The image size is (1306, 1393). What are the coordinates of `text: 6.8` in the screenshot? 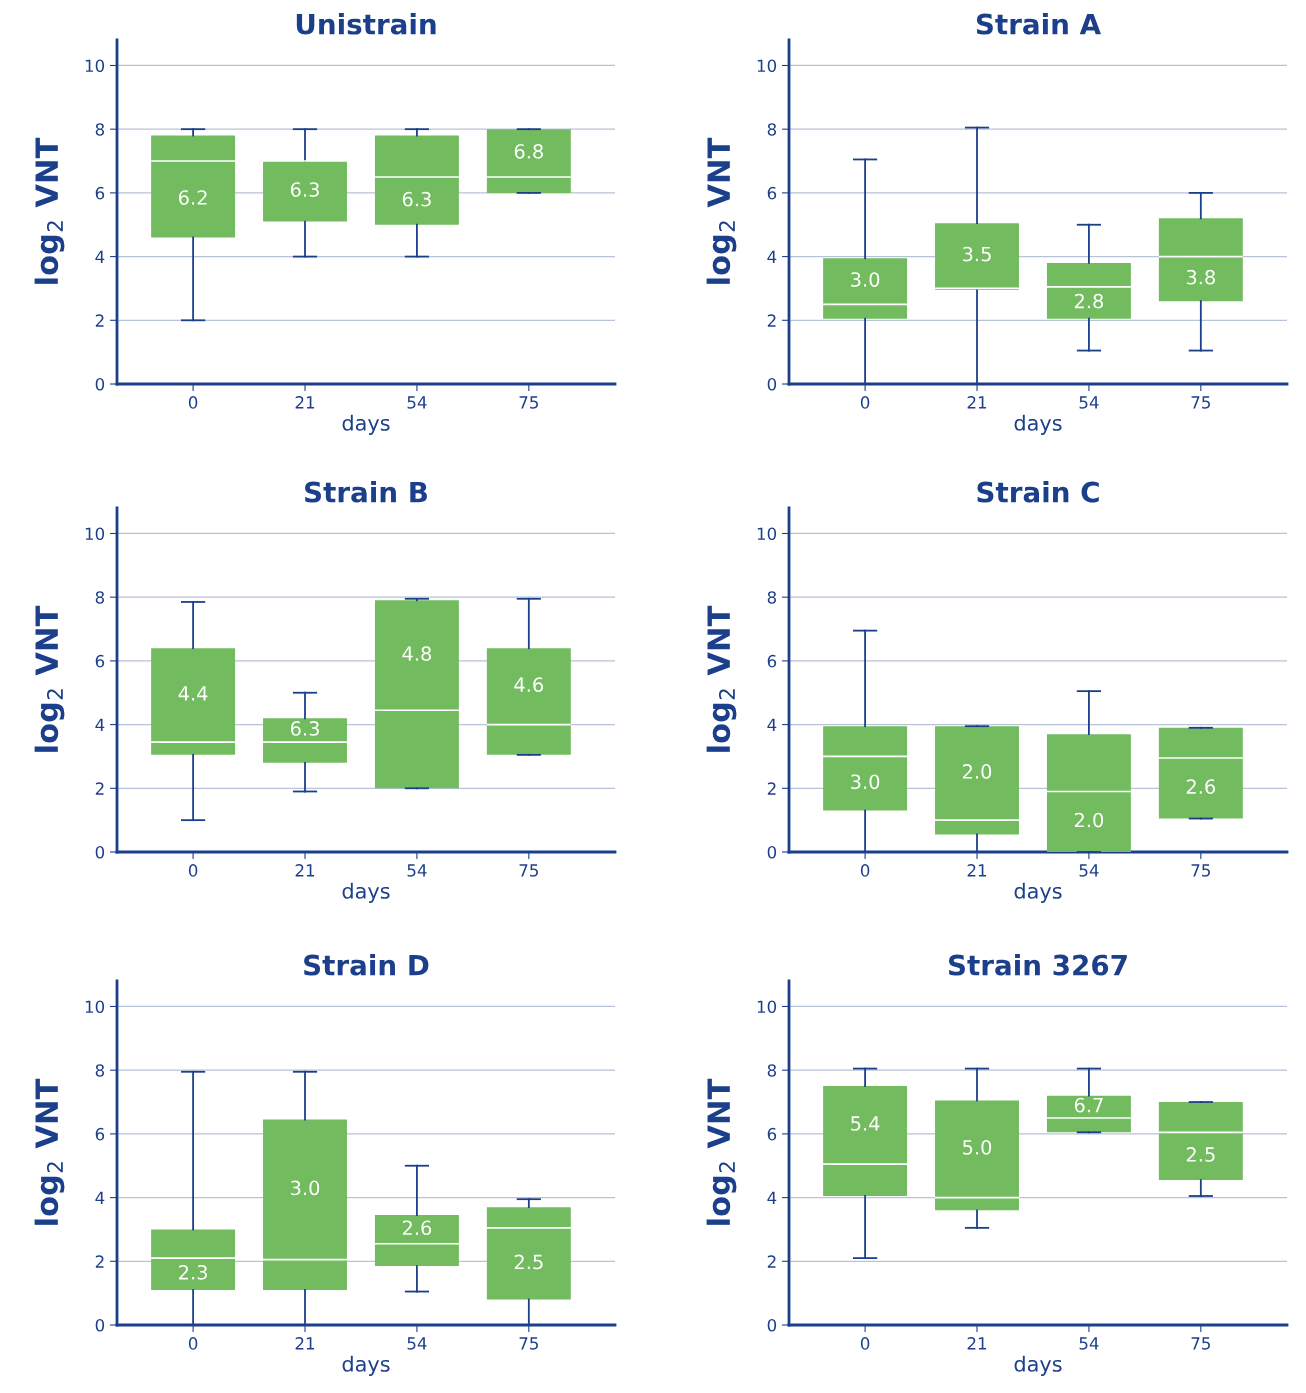 It's located at (528, 151).